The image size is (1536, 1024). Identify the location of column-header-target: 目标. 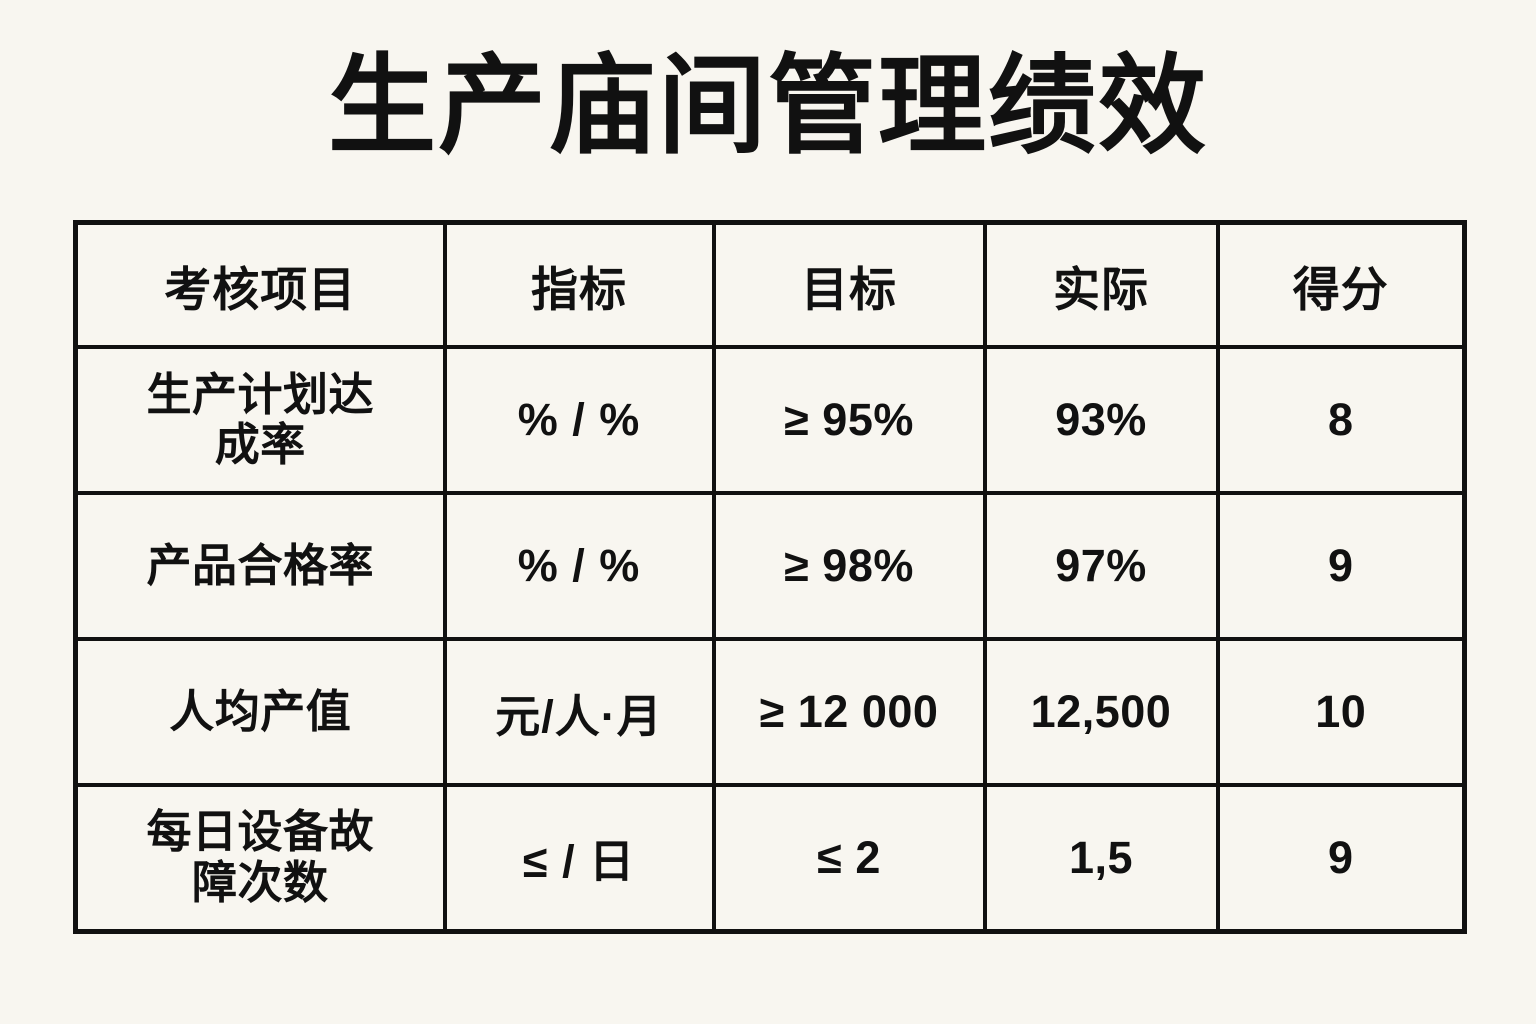
(849, 284).